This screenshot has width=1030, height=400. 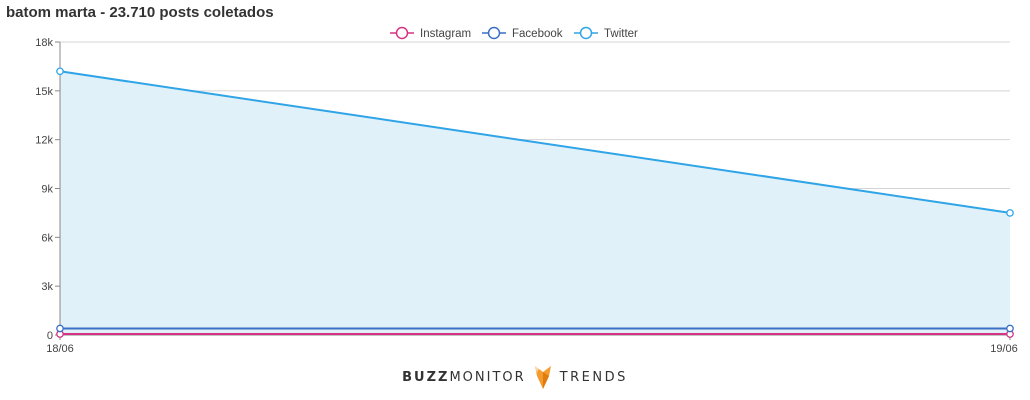 What do you see at coordinates (445, 34) in the screenshot?
I see `legend-label: Instagram` at bounding box center [445, 34].